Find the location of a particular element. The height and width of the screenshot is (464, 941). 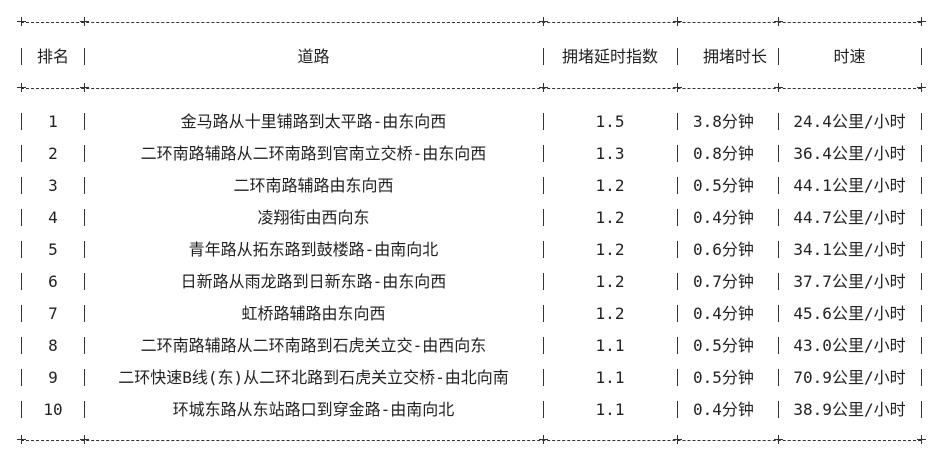

cell-rank: 3 is located at coordinates (53, 185).